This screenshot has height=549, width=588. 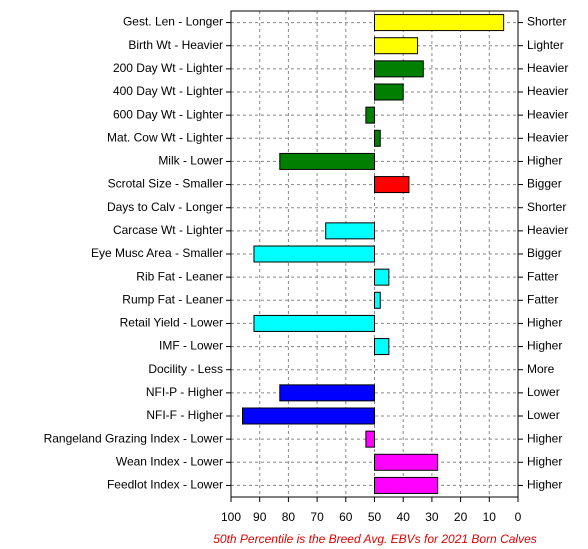 What do you see at coordinates (518, 517) in the screenshot?
I see `x-tick-label: 0` at bounding box center [518, 517].